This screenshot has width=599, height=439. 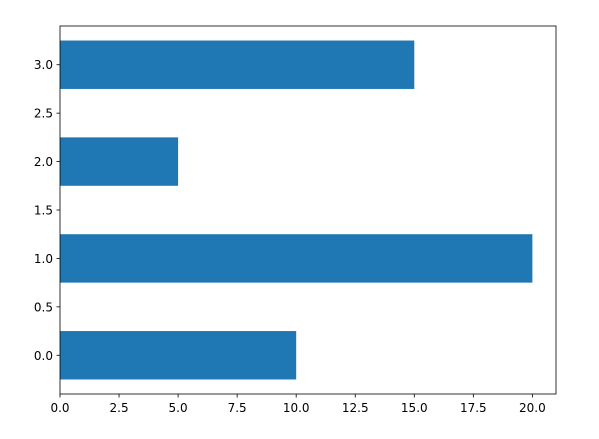 What do you see at coordinates (43, 114) in the screenshot?
I see `y-tick-label-5: 2.5` at bounding box center [43, 114].